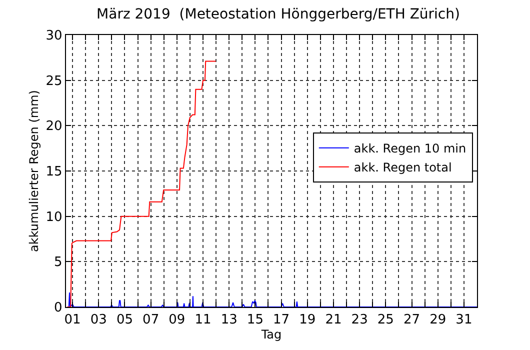 Image resolution: width=530 pixels, height=350 pixels. Describe the element at coordinates (124, 320) in the screenshot. I see `x-tick-label: 05` at that location.